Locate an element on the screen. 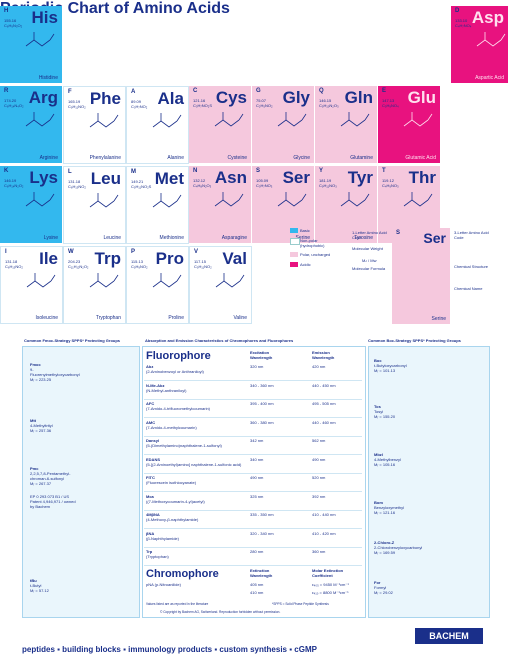  aa-code: S is located at coordinates (258, 171).